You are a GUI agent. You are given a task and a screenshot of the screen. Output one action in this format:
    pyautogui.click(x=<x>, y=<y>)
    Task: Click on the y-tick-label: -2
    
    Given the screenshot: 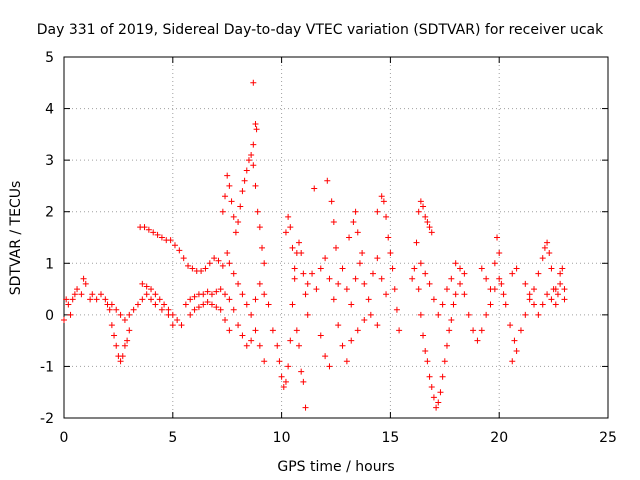 What is the action you would take?
    pyautogui.click(x=47, y=419)
    